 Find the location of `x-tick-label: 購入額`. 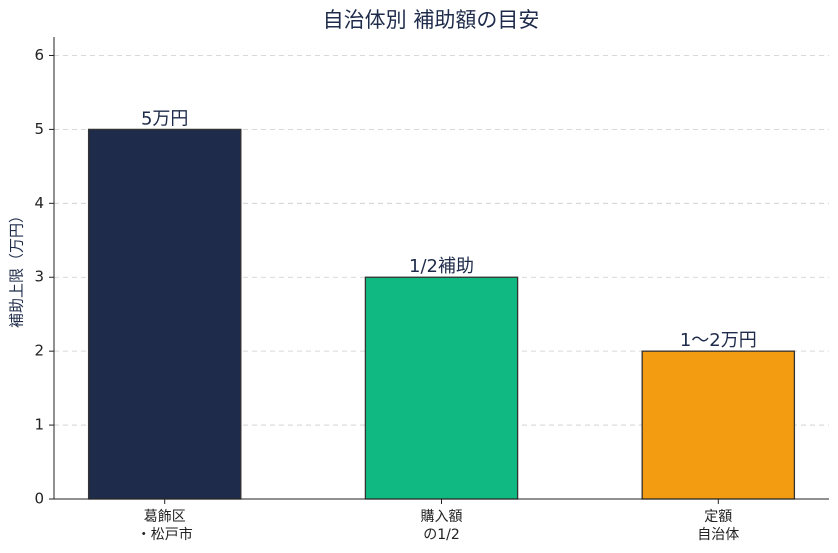

x-tick-label: 購入額 is located at coordinates (442, 517).